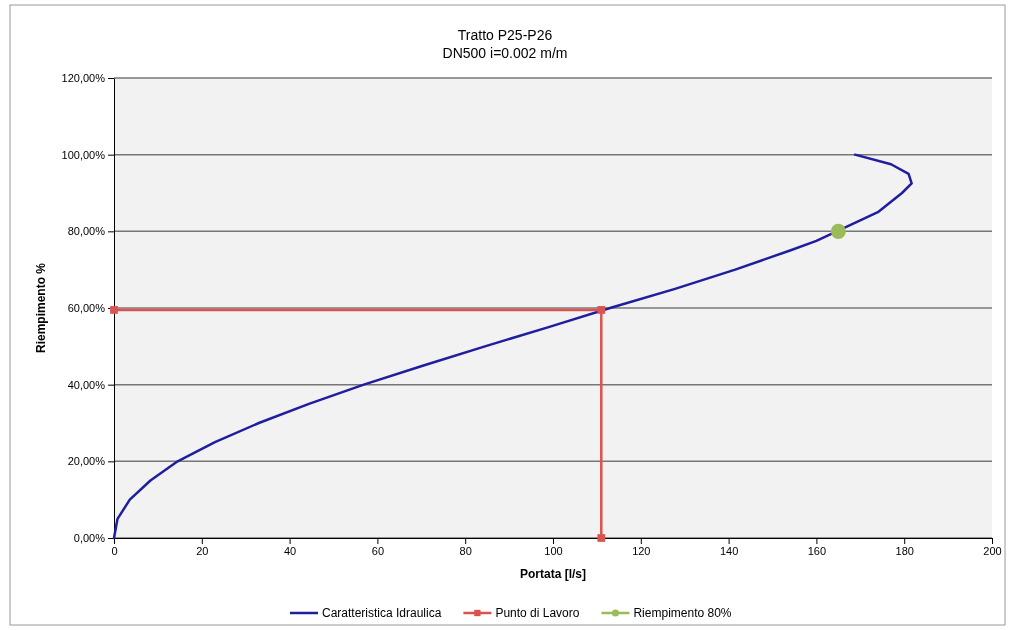  I want to click on x-tick-label: 40, so click(290, 550).